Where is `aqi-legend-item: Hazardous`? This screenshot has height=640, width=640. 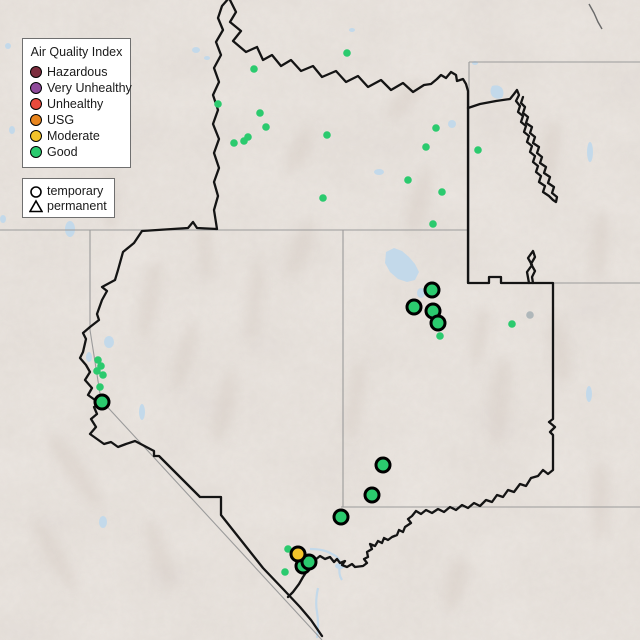 aqi-legend-item: Hazardous is located at coordinates (76, 72).